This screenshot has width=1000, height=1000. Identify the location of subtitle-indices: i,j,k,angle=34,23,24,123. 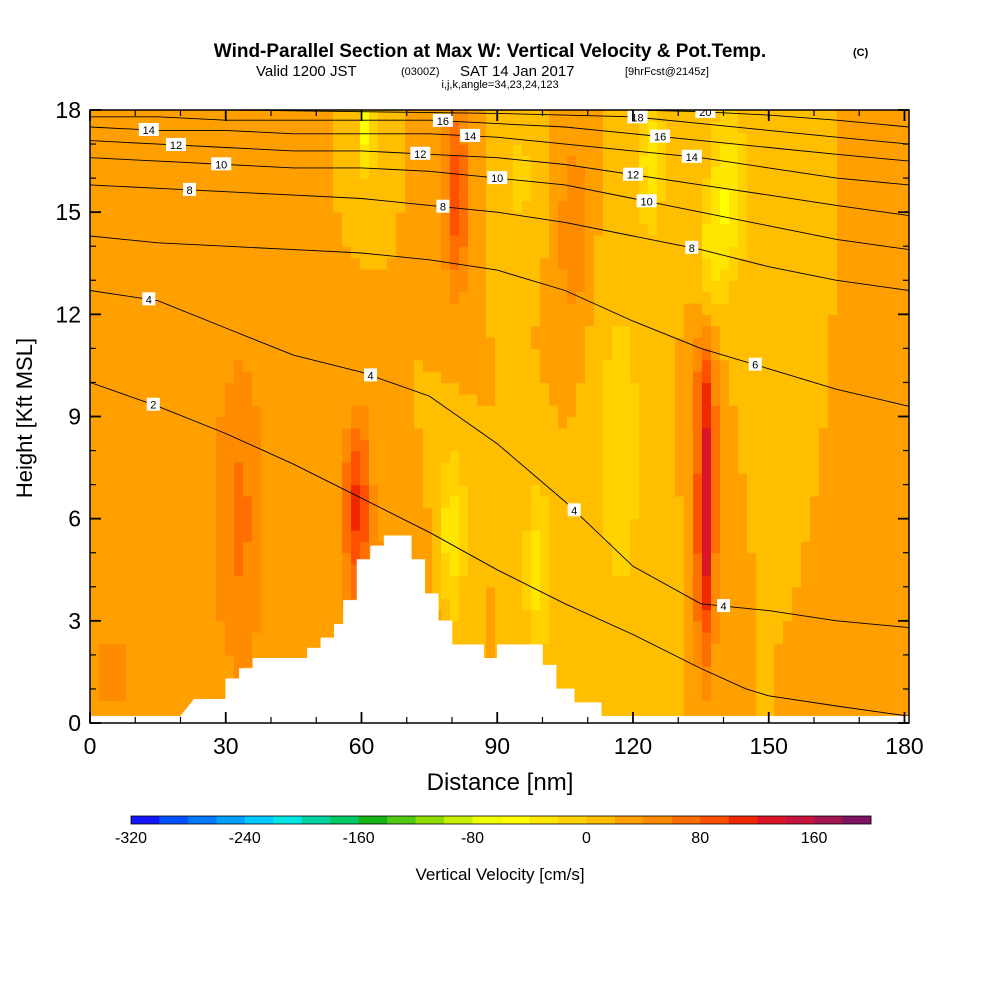
(499, 85).